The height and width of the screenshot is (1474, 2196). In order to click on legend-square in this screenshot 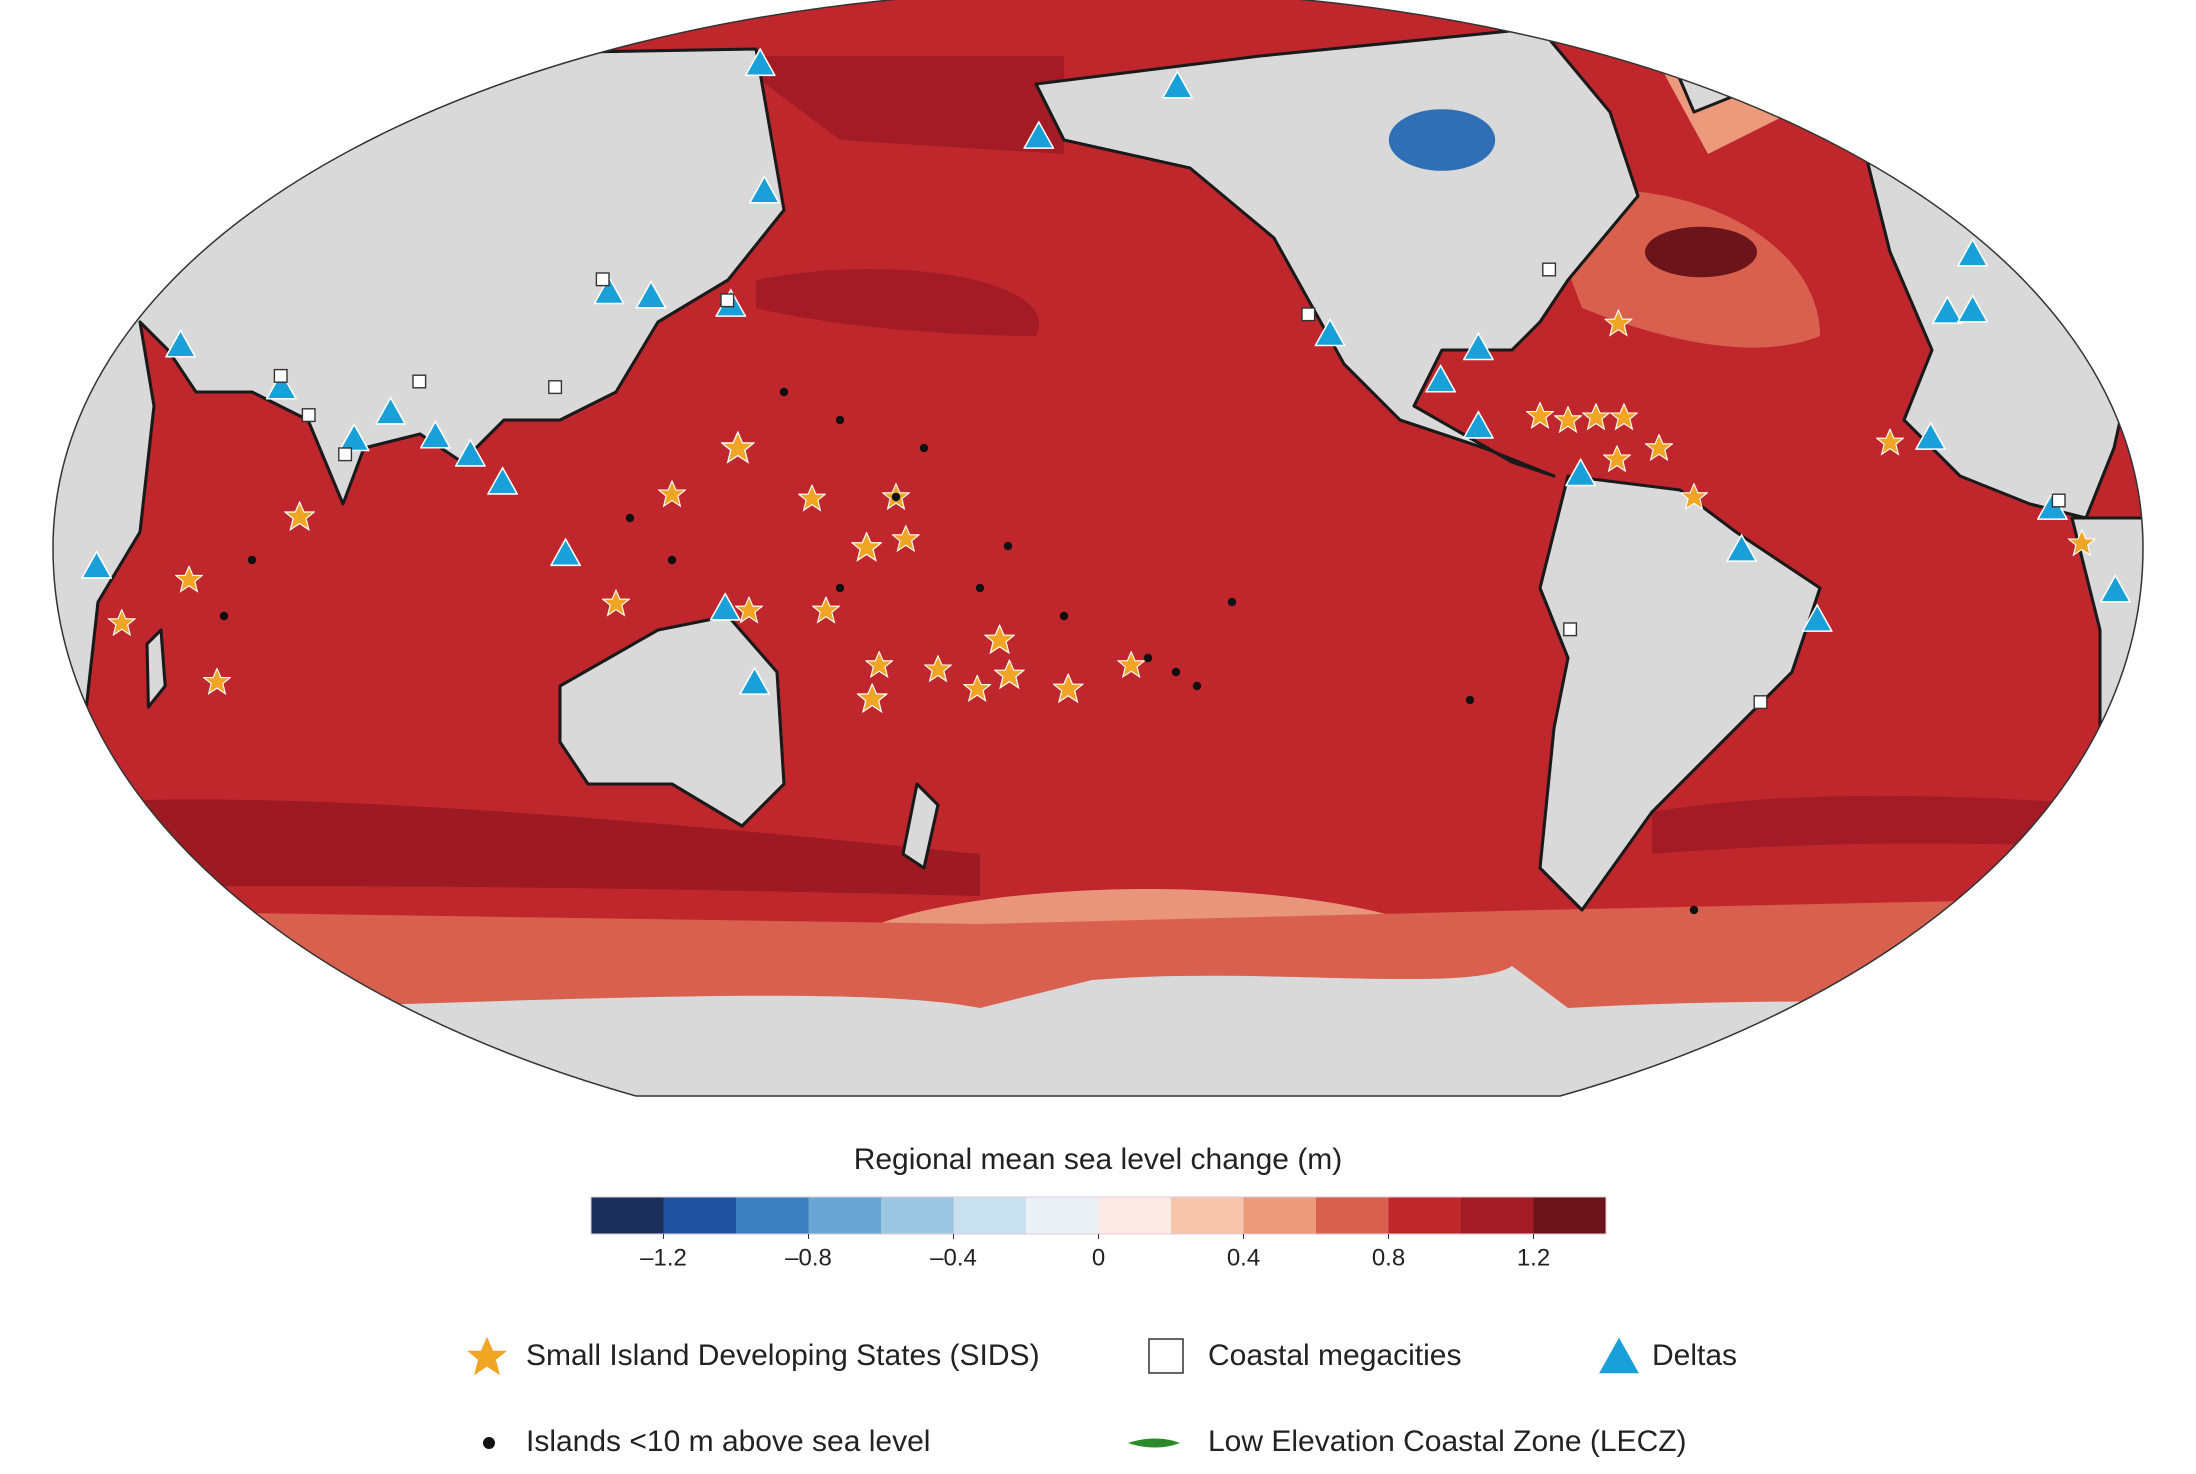, I will do `click(1166, 1356)`.